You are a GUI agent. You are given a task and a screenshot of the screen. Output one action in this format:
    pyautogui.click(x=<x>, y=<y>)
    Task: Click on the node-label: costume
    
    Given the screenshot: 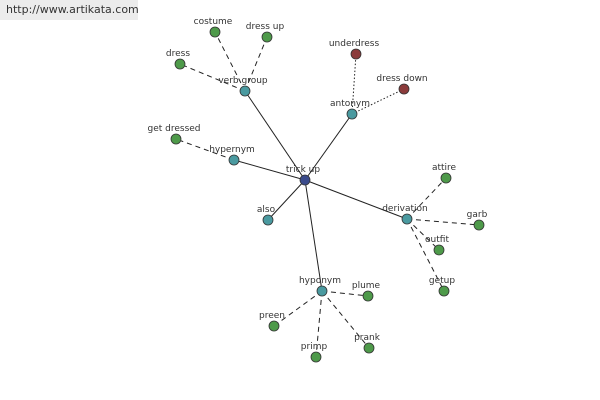 What is the action you would take?
    pyautogui.click(x=213, y=22)
    